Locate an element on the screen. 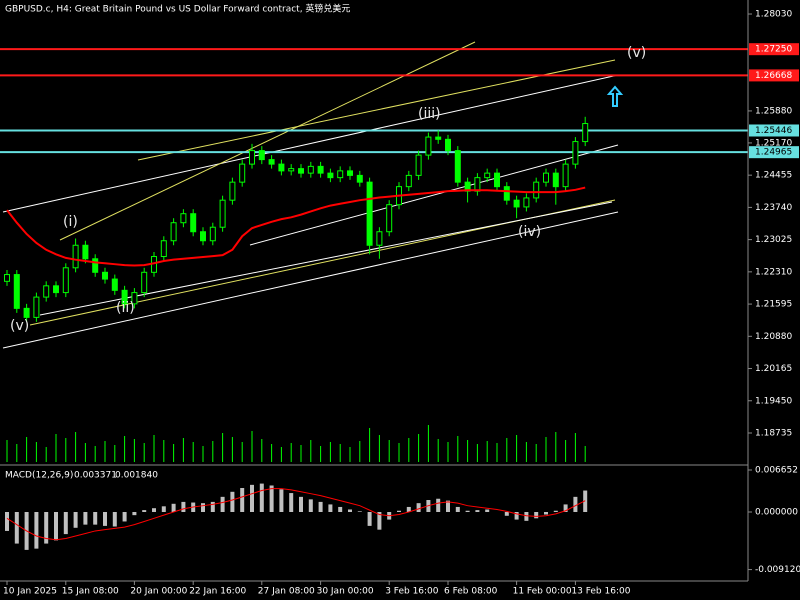 The width and height of the screenshot is (800, 600). x-tick-label: 27 Jan 08:00 is located at coordinates (286, 592).